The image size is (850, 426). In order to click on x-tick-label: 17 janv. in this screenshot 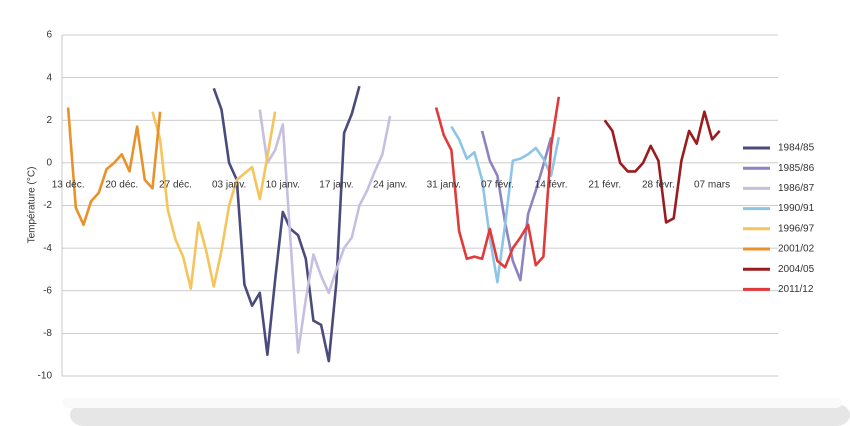, I will do `click(336, 185)`.